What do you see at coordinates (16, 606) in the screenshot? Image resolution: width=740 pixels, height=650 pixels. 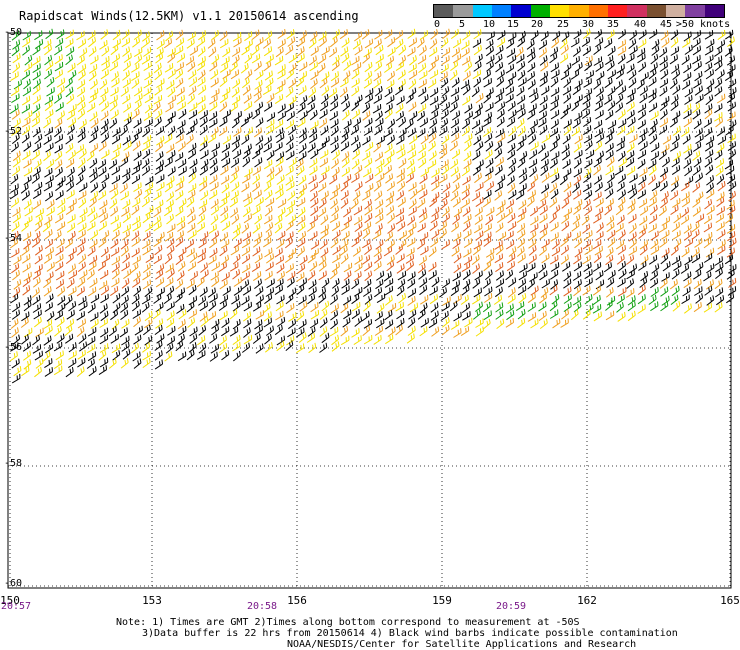 I see `time-label-2057: 20:57` at bounding box center [16, 606].